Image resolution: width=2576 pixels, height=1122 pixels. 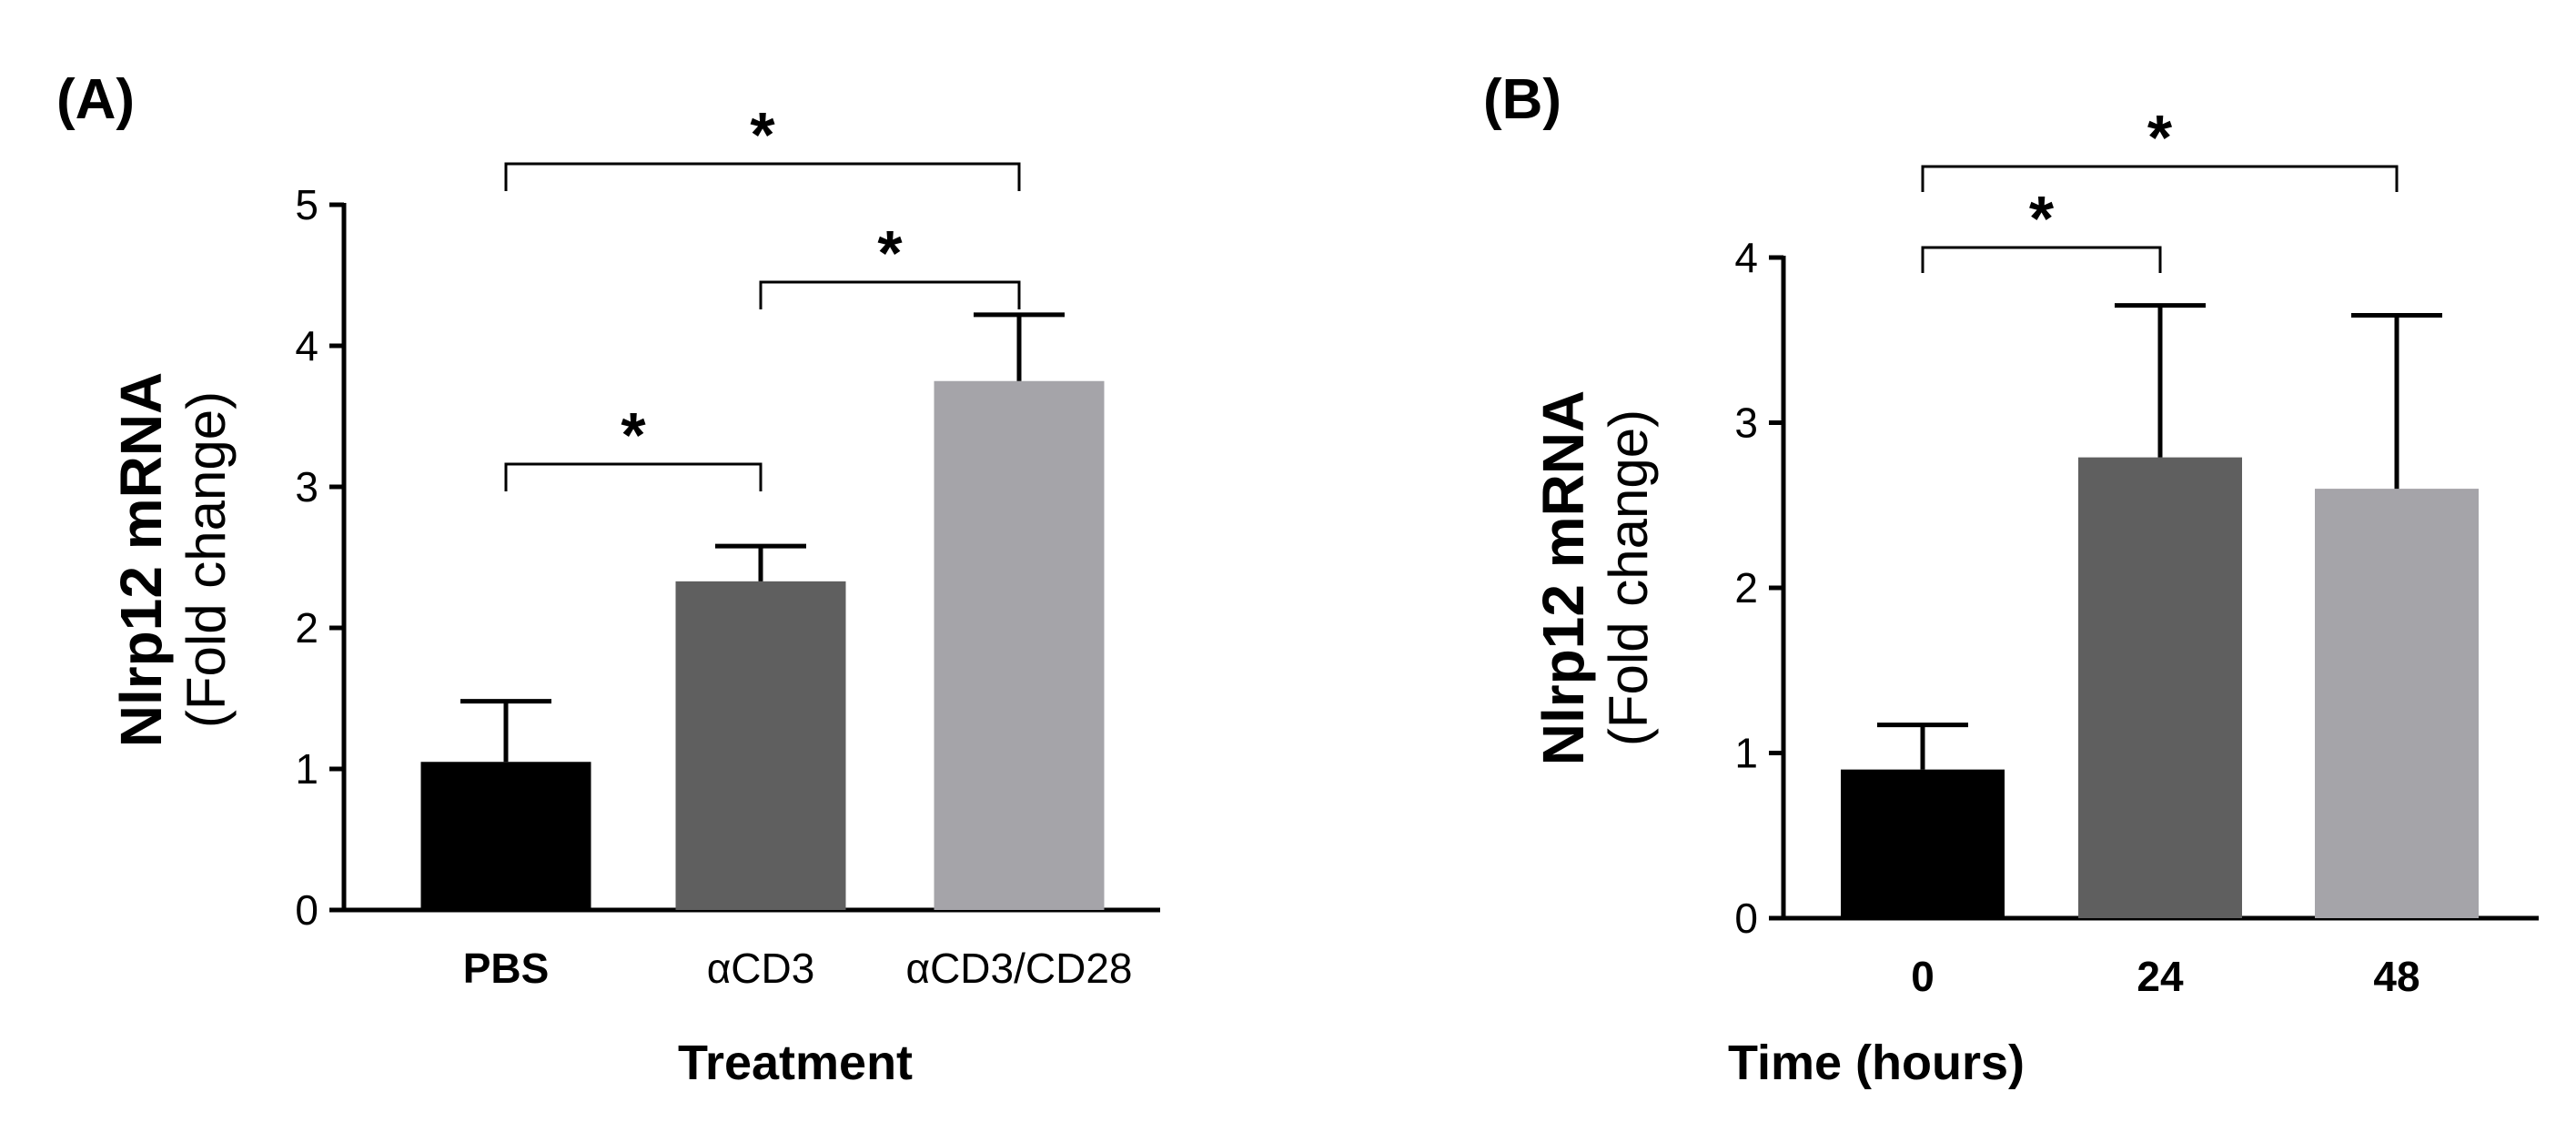 I want to click on panel-b-label: (B), so click(x=1522, y=99).